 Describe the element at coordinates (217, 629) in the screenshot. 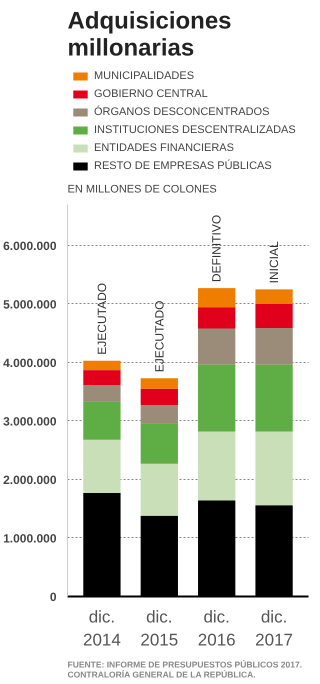

I see `x-tick-label: dic. 2016` at that location.